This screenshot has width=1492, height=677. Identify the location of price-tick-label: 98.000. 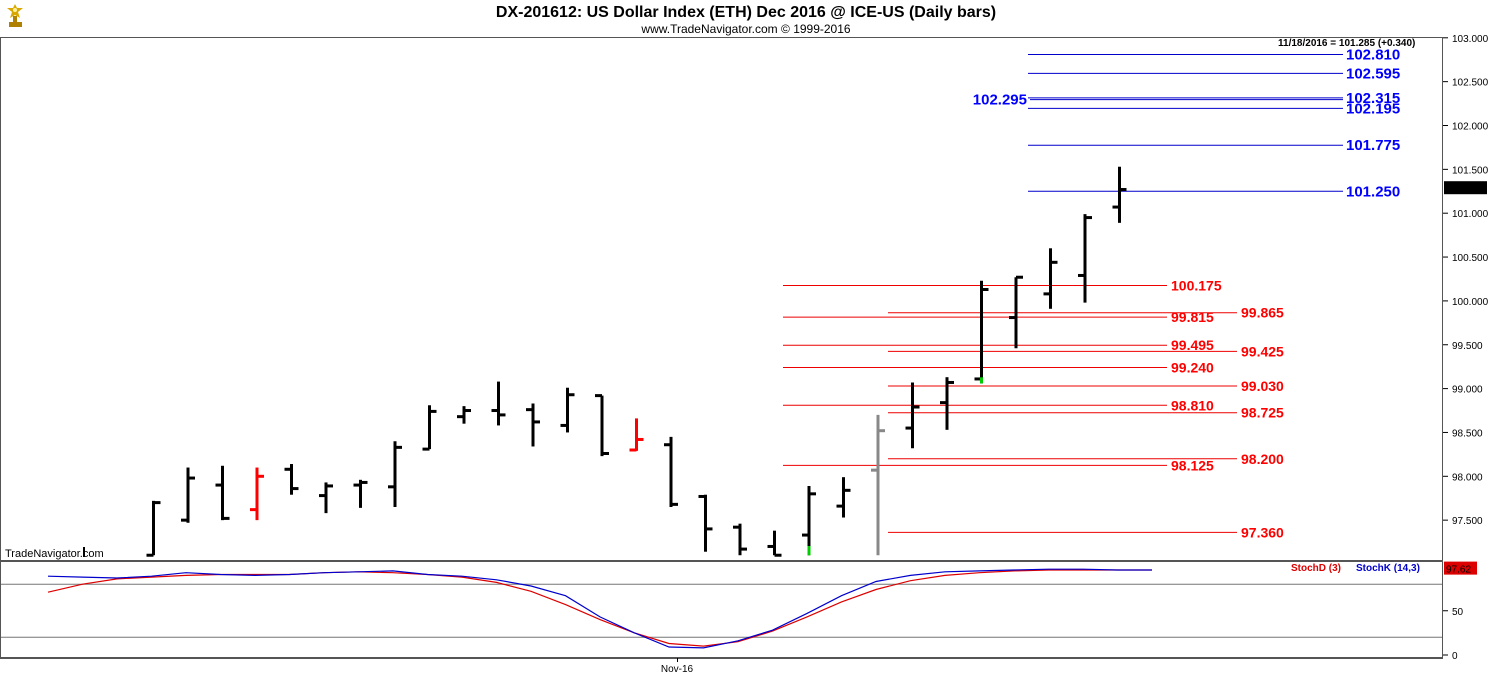
(1467, 477).